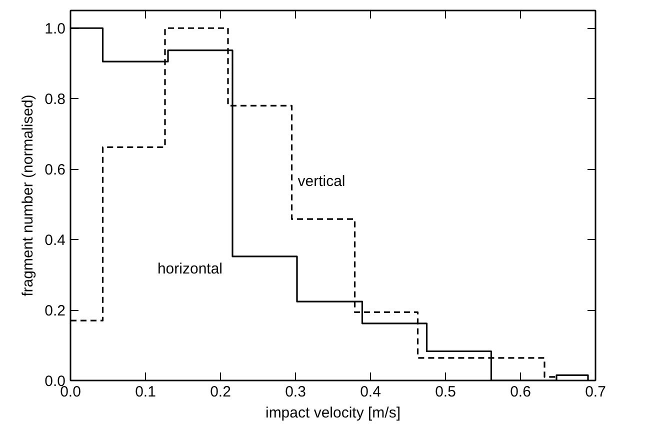 This screenshot has width=646, height=439. Describe the element at coordinates (190, 269) in the screenshot. I see `annotation: horizontal` at that location.